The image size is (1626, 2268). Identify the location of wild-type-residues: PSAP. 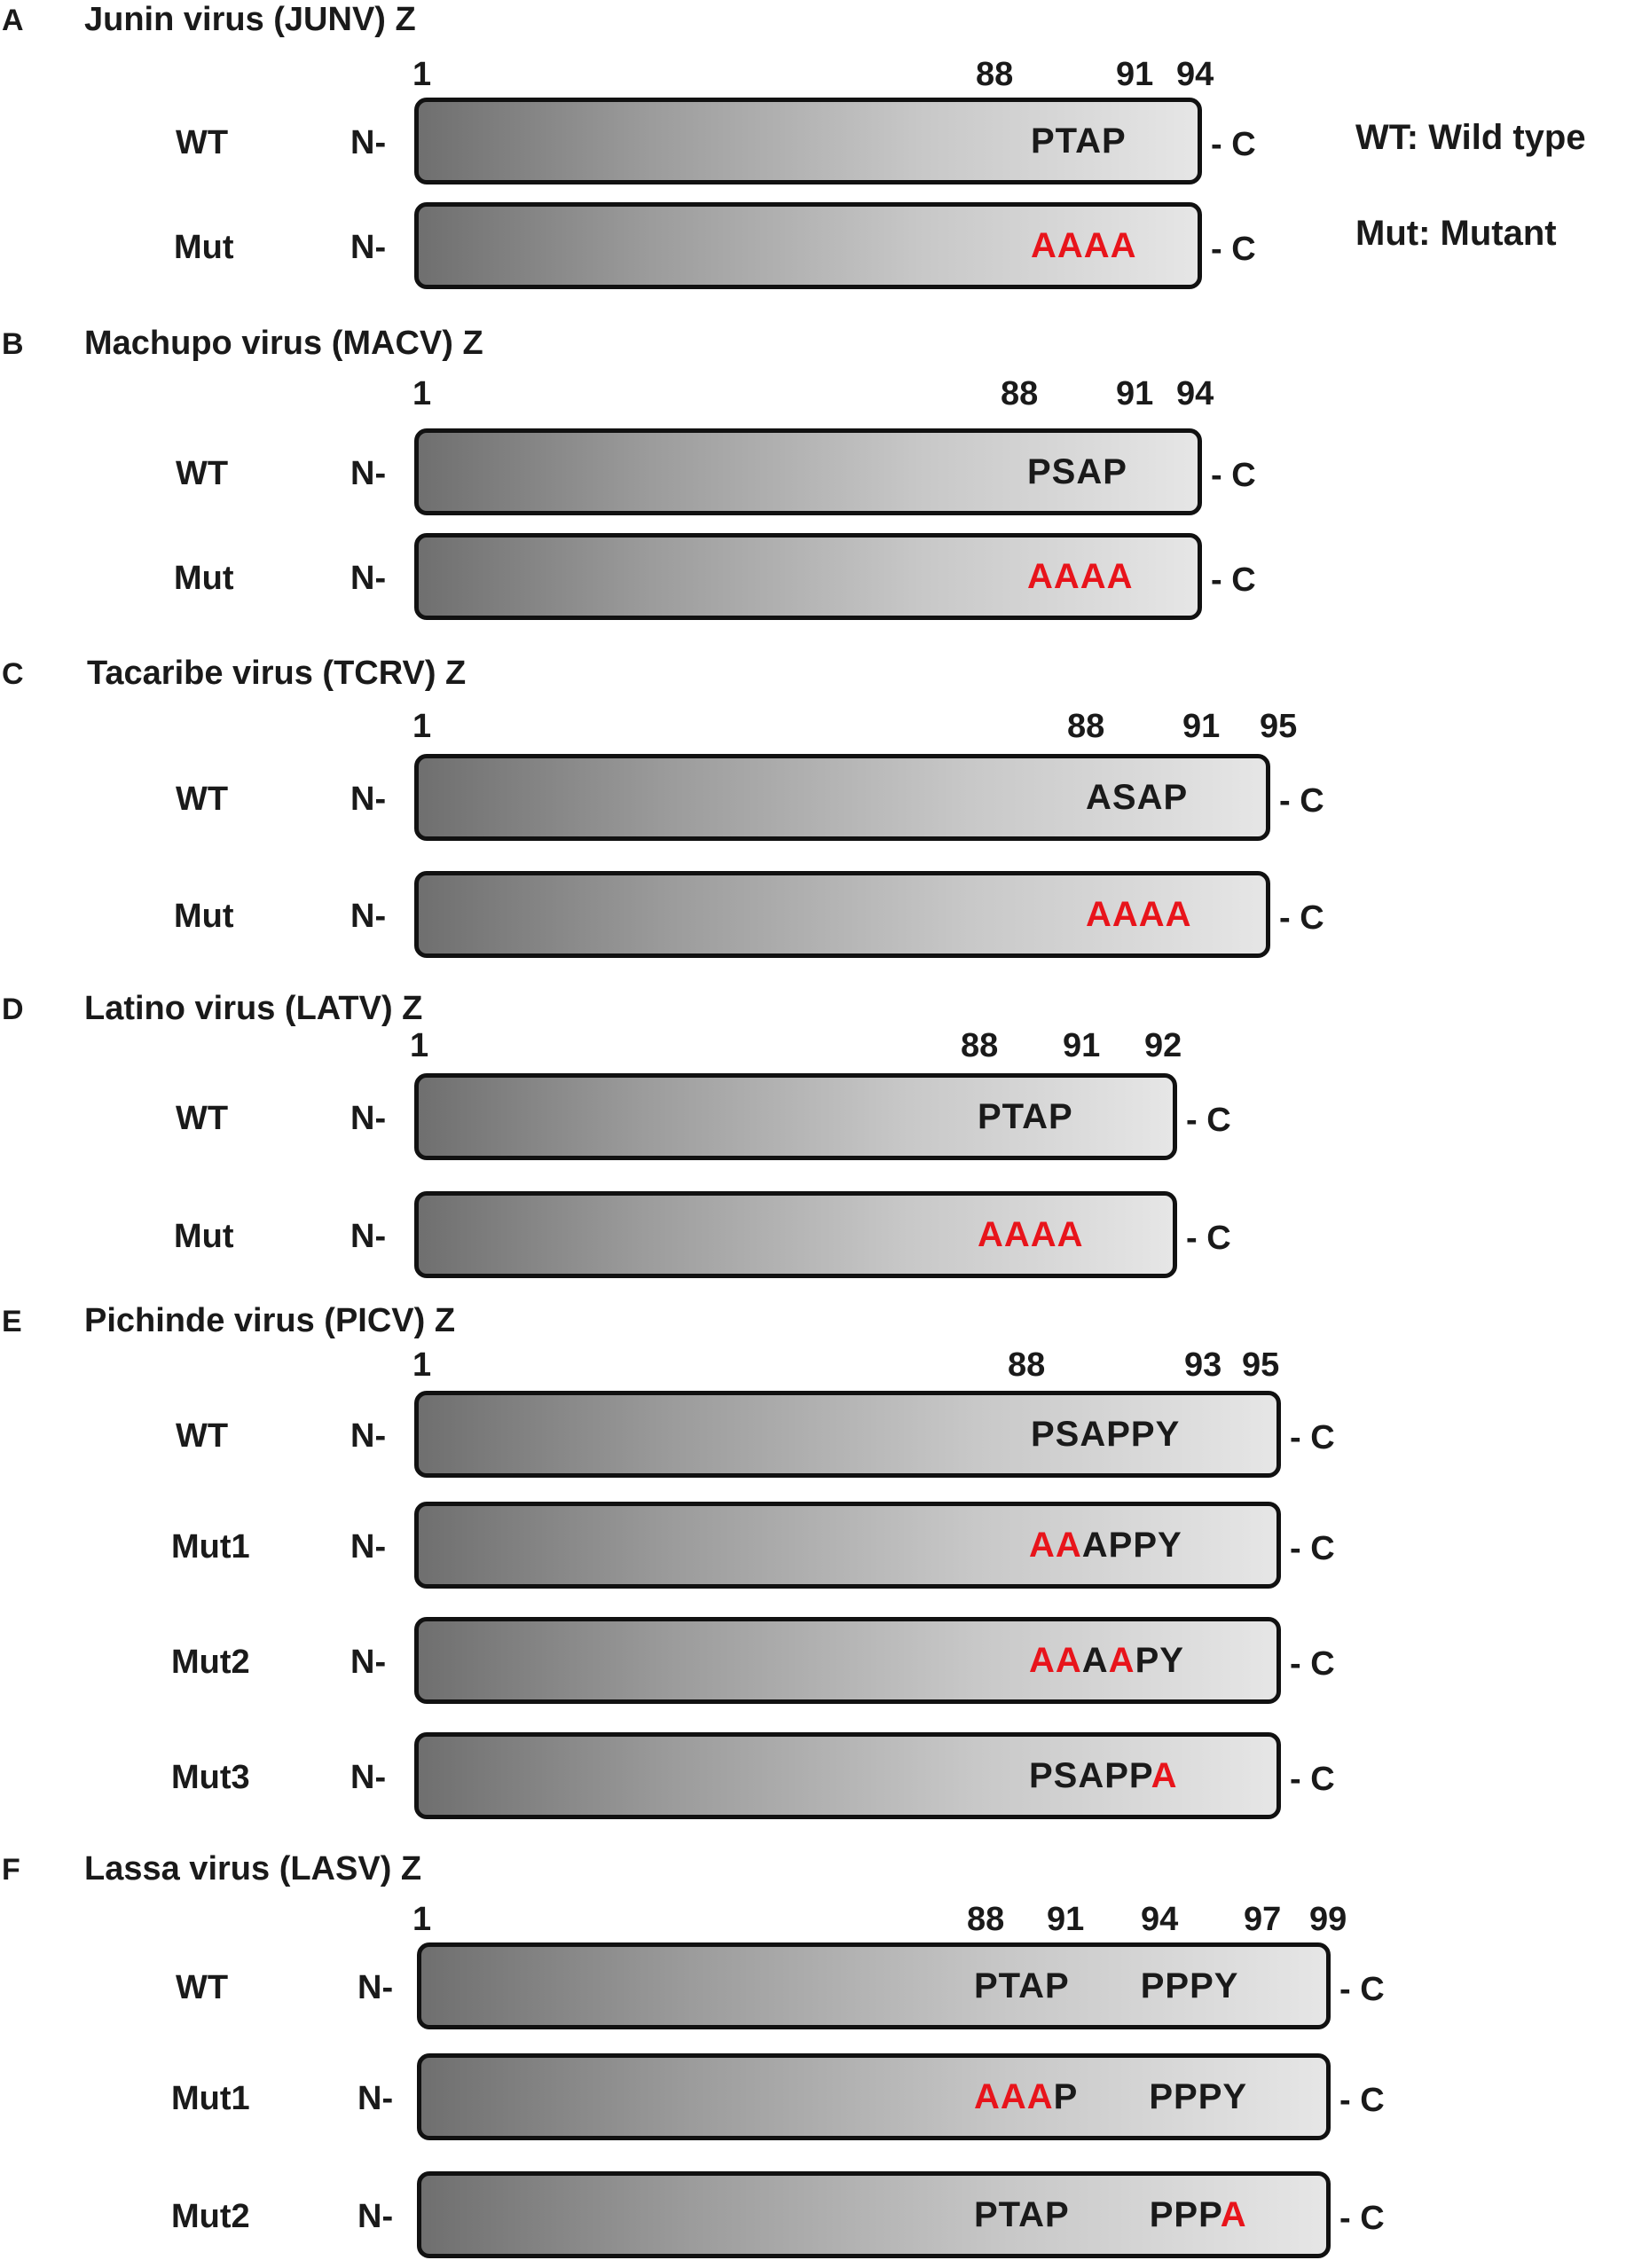
(1077, 471).